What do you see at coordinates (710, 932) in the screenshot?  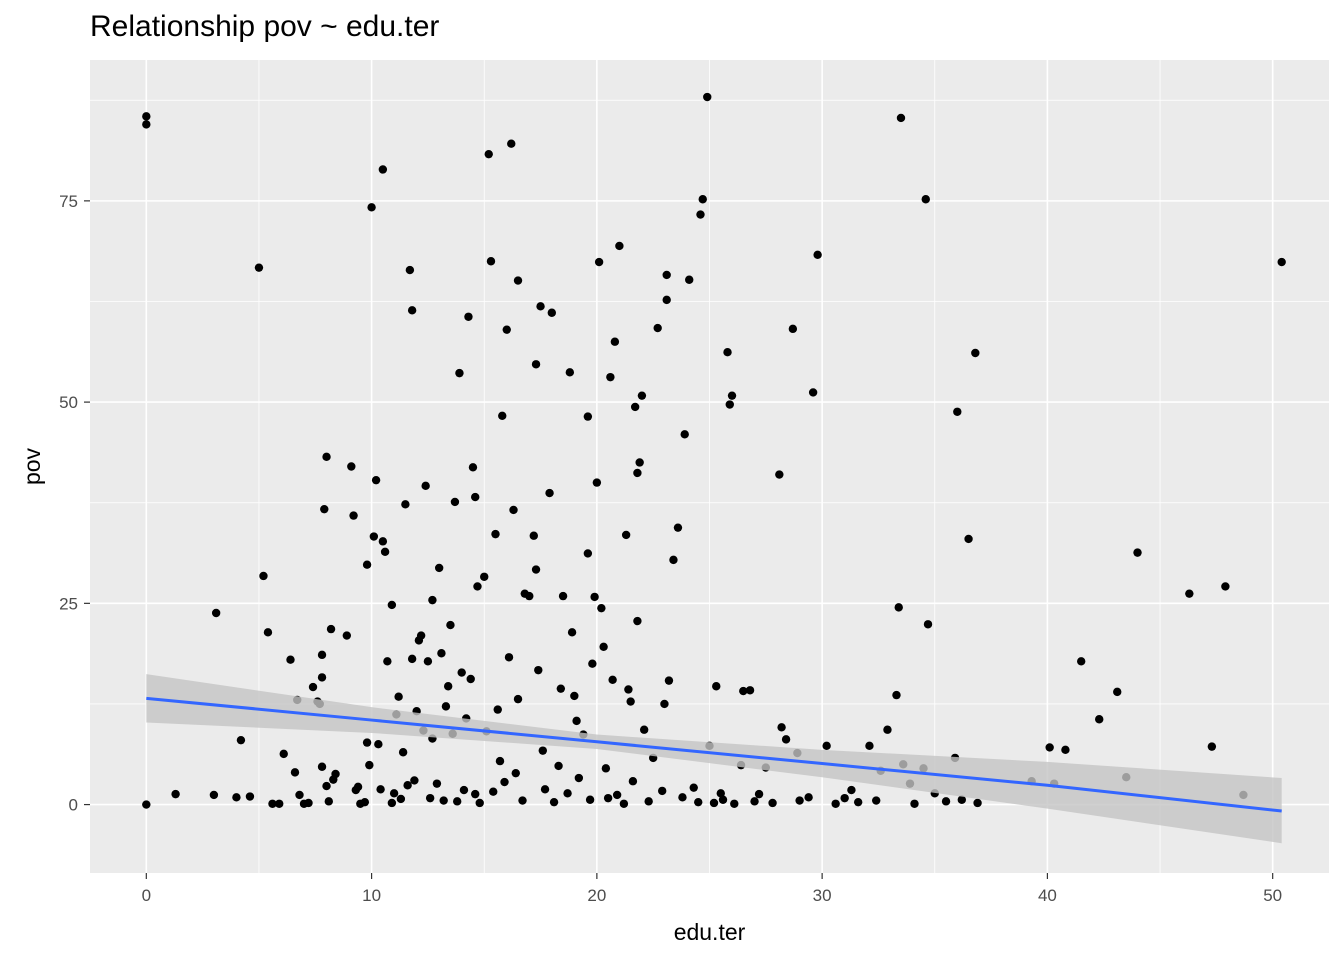 I see `x-axis-title: edu.ter` at bounding box center [710, 932].